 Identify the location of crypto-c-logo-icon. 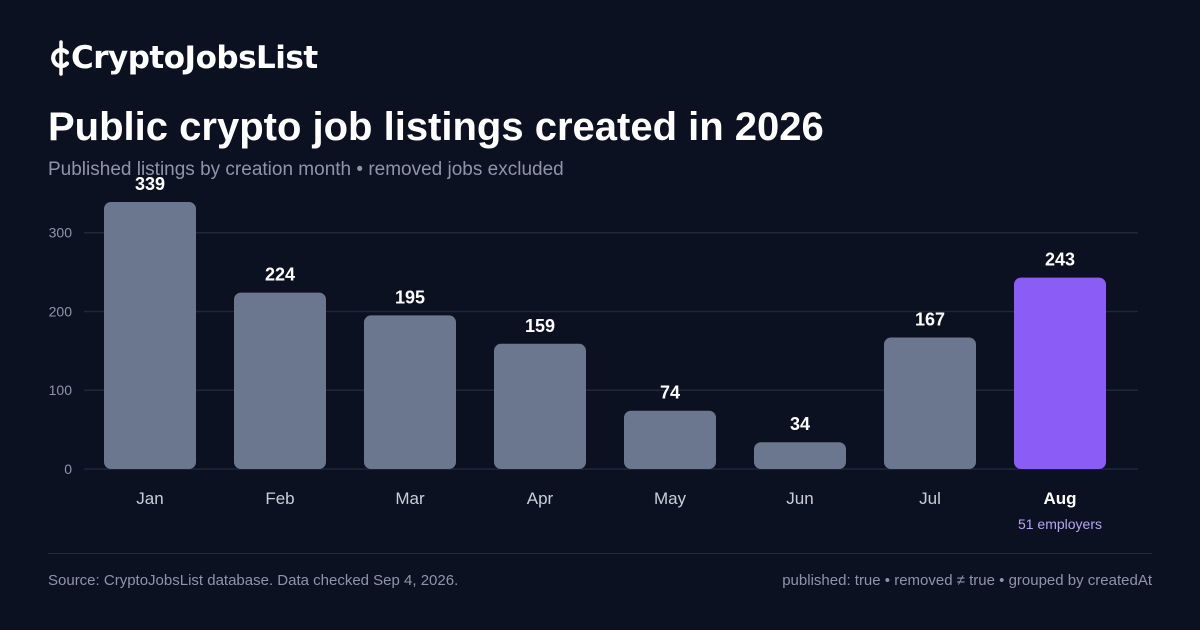
(60, 58).